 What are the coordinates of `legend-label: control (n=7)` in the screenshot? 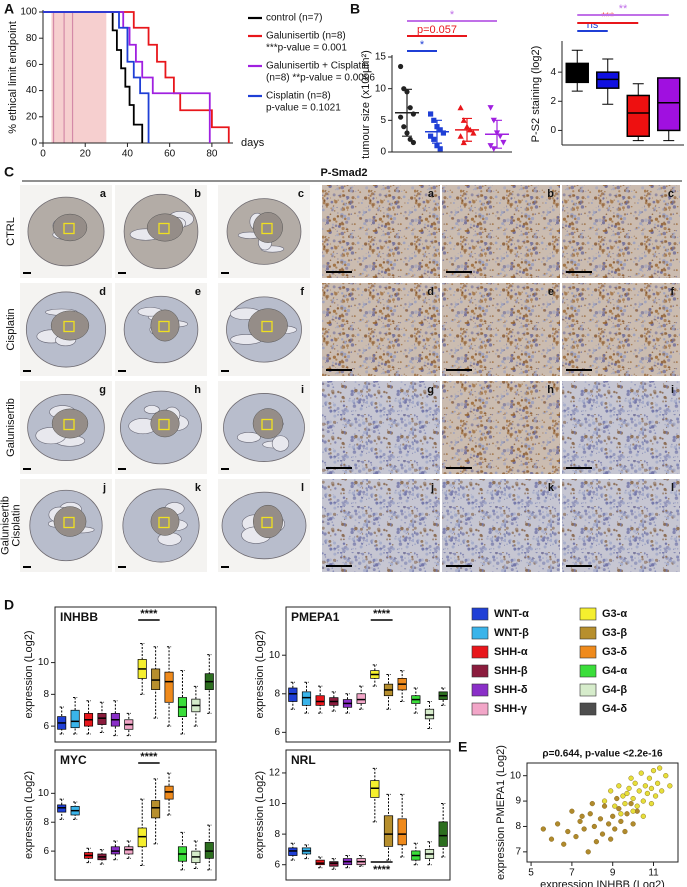 It's located at (294, 18).